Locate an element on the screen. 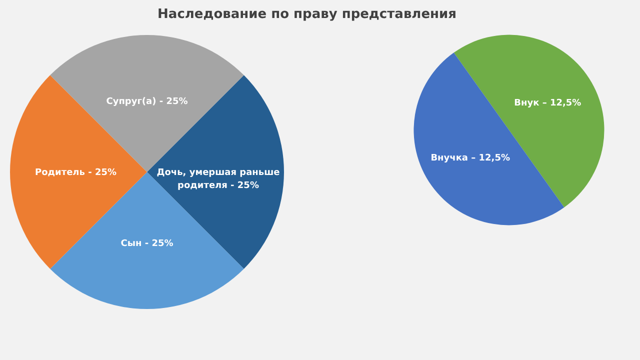  slice-label: Супруг(а) - 25% is located at coordinates (147, 101).